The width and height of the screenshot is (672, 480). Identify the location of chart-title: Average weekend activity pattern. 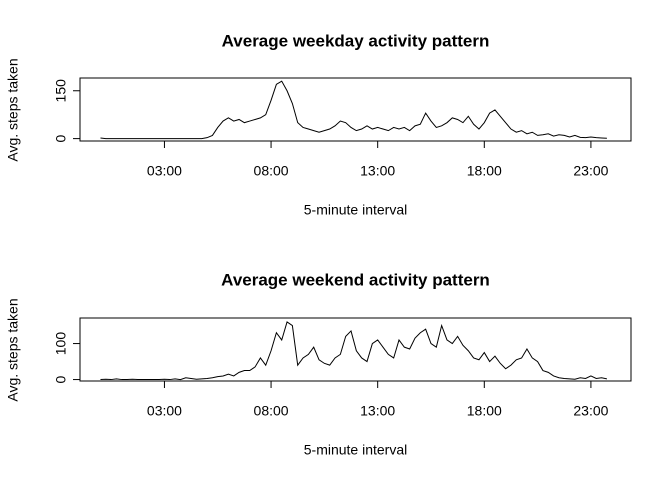
(355, 279).